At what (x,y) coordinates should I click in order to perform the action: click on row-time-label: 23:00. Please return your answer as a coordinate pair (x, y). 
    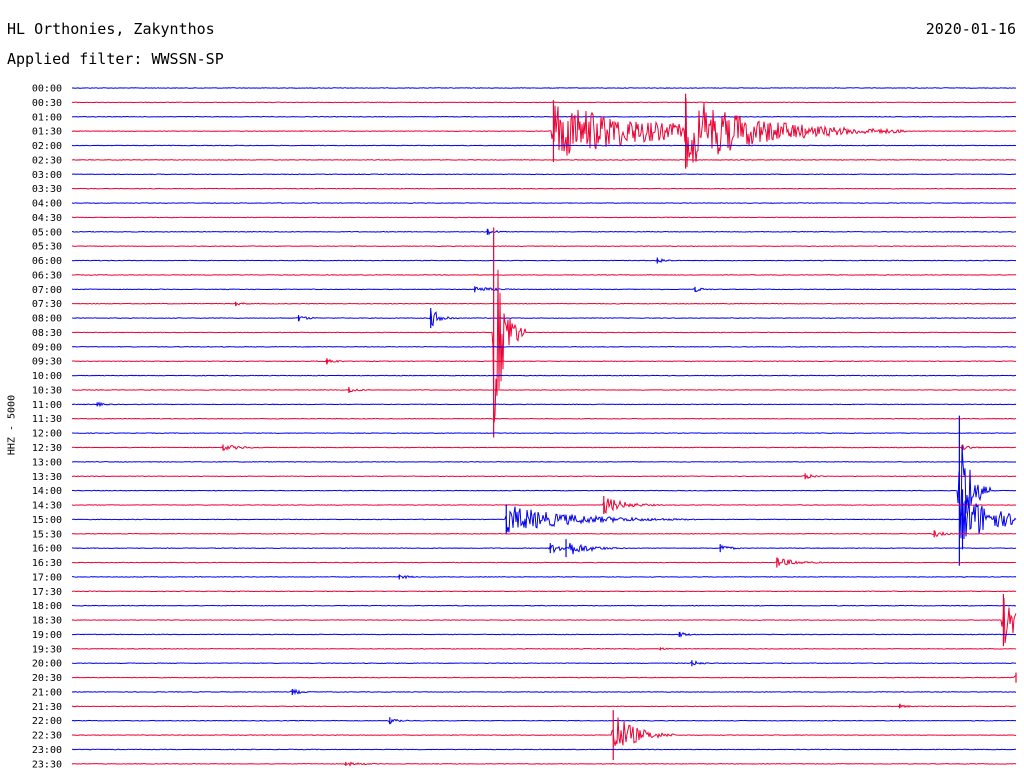
    Looking at the image, I should click on (47, 750).